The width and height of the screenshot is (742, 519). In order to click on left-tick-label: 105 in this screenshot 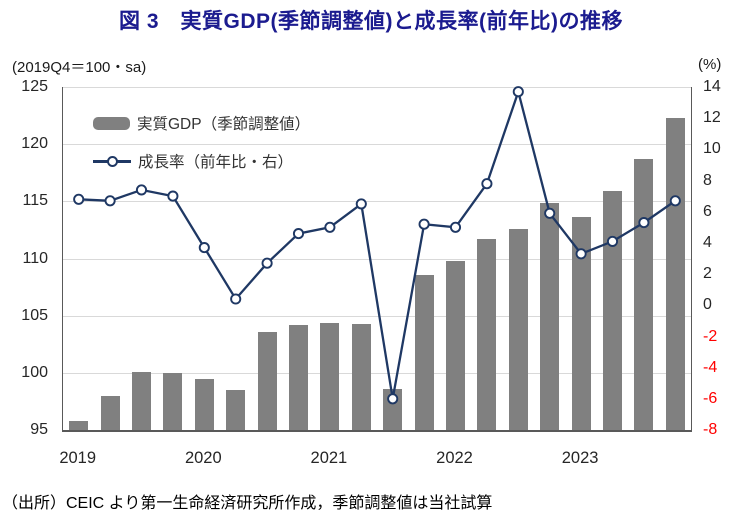, I will do `click(34, 315)`.